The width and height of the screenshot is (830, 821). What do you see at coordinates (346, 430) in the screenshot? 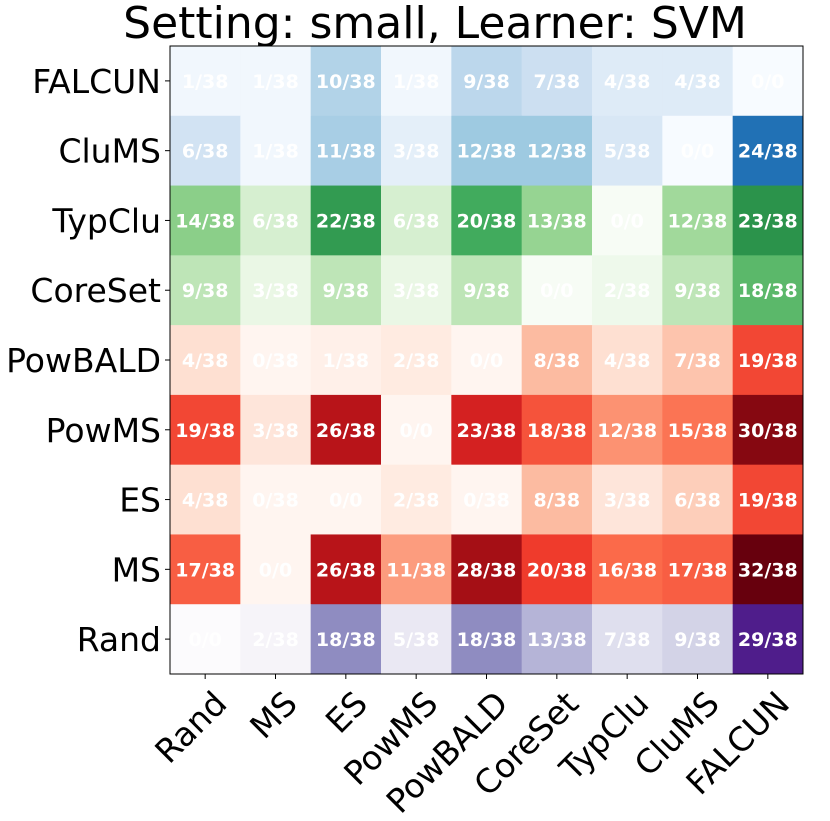
I see `heatmap-cell-PowMS-ES` at bounding box center [346, 430].